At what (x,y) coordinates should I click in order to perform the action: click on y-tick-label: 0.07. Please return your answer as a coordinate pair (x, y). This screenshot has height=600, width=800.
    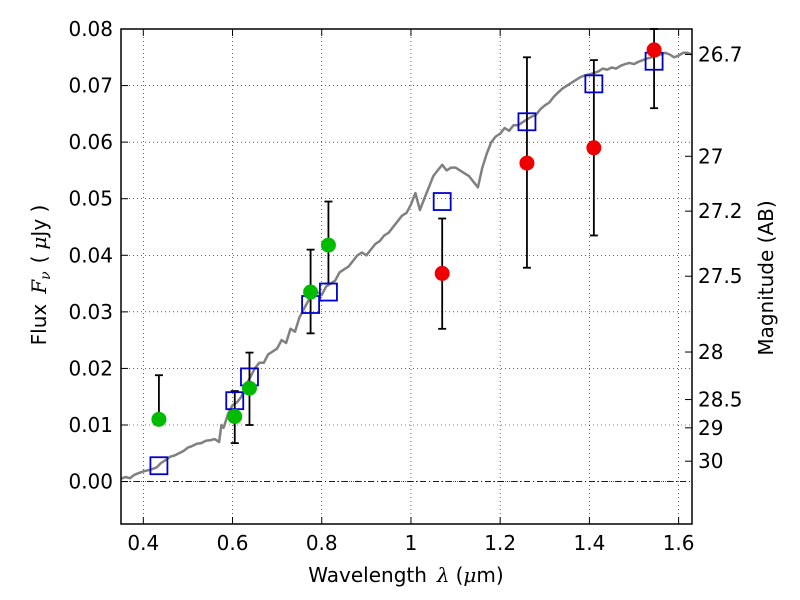
    Looking at the image, I should click on (90, 86).